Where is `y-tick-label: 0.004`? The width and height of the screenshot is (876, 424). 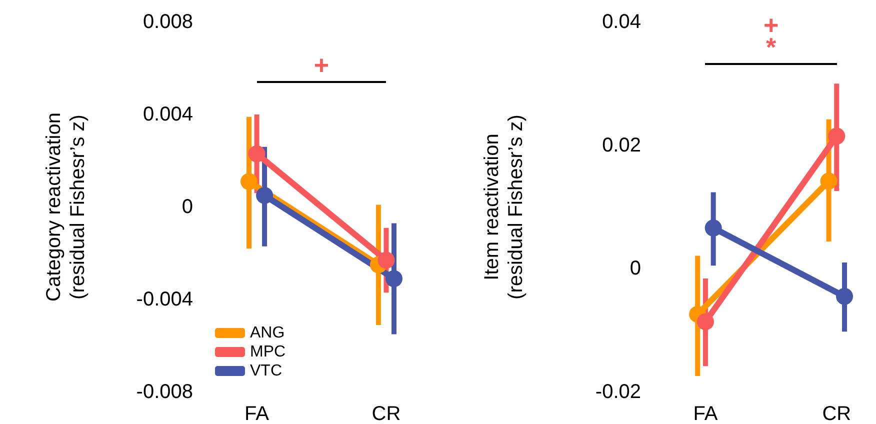
y-tick-label: 0.004 is located at coordinates (167, 115).